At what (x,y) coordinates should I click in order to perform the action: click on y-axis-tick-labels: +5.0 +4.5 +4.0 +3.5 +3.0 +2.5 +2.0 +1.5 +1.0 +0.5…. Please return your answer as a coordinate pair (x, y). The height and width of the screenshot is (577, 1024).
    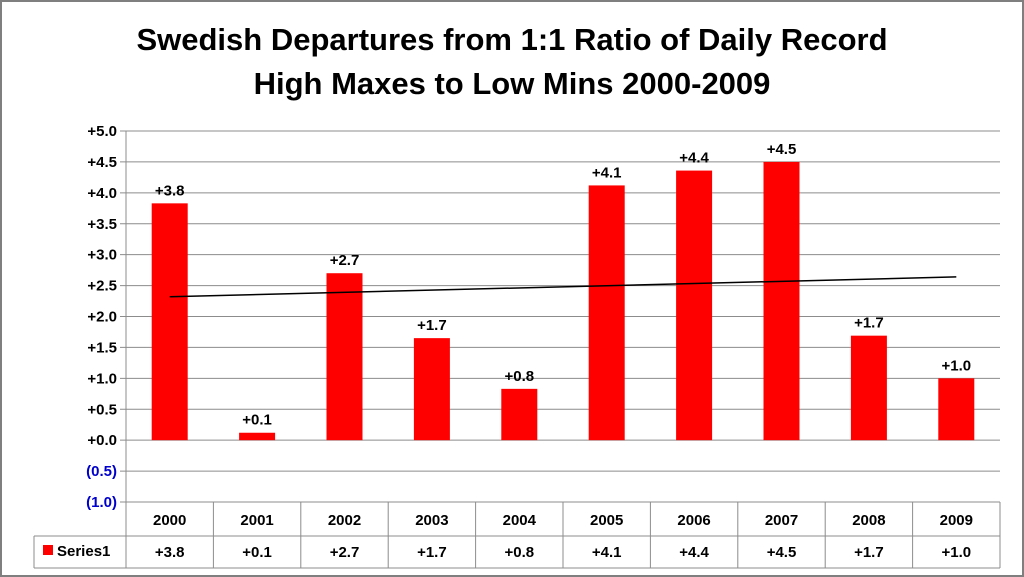
    Looking at the image, I should click on (101, 317).